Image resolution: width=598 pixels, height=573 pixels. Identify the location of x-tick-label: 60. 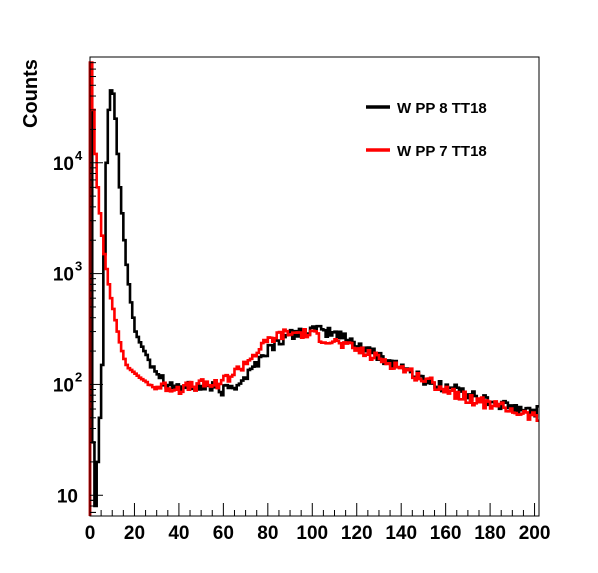
(223, 533).